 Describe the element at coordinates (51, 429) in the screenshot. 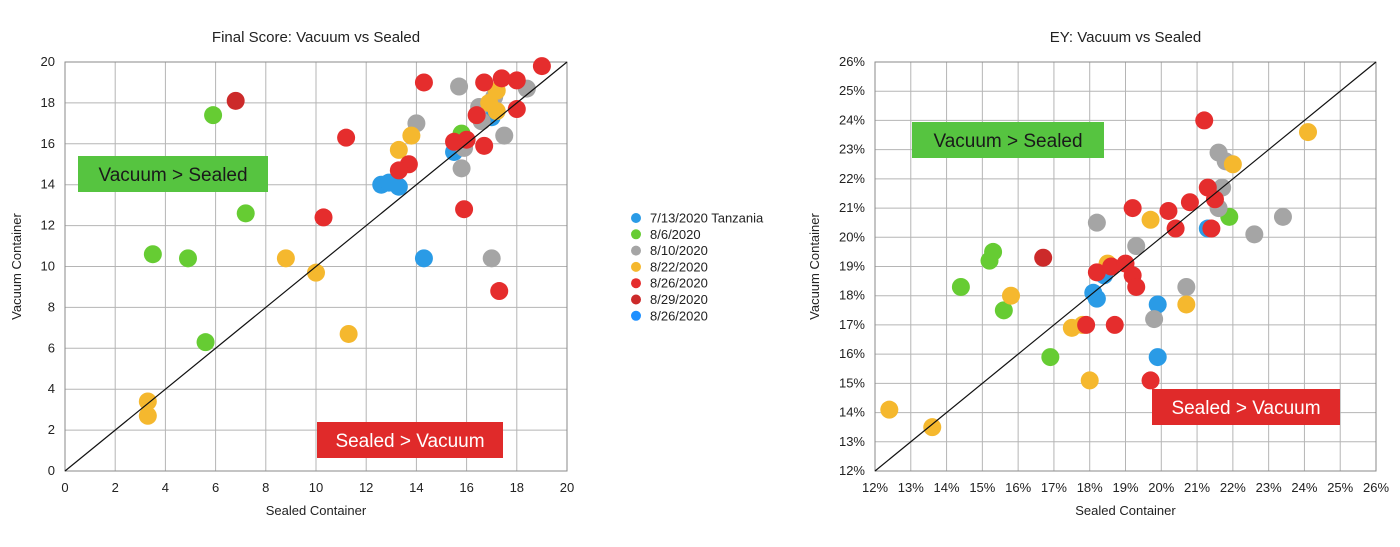

I see `y-tick-label: 2` at that location.